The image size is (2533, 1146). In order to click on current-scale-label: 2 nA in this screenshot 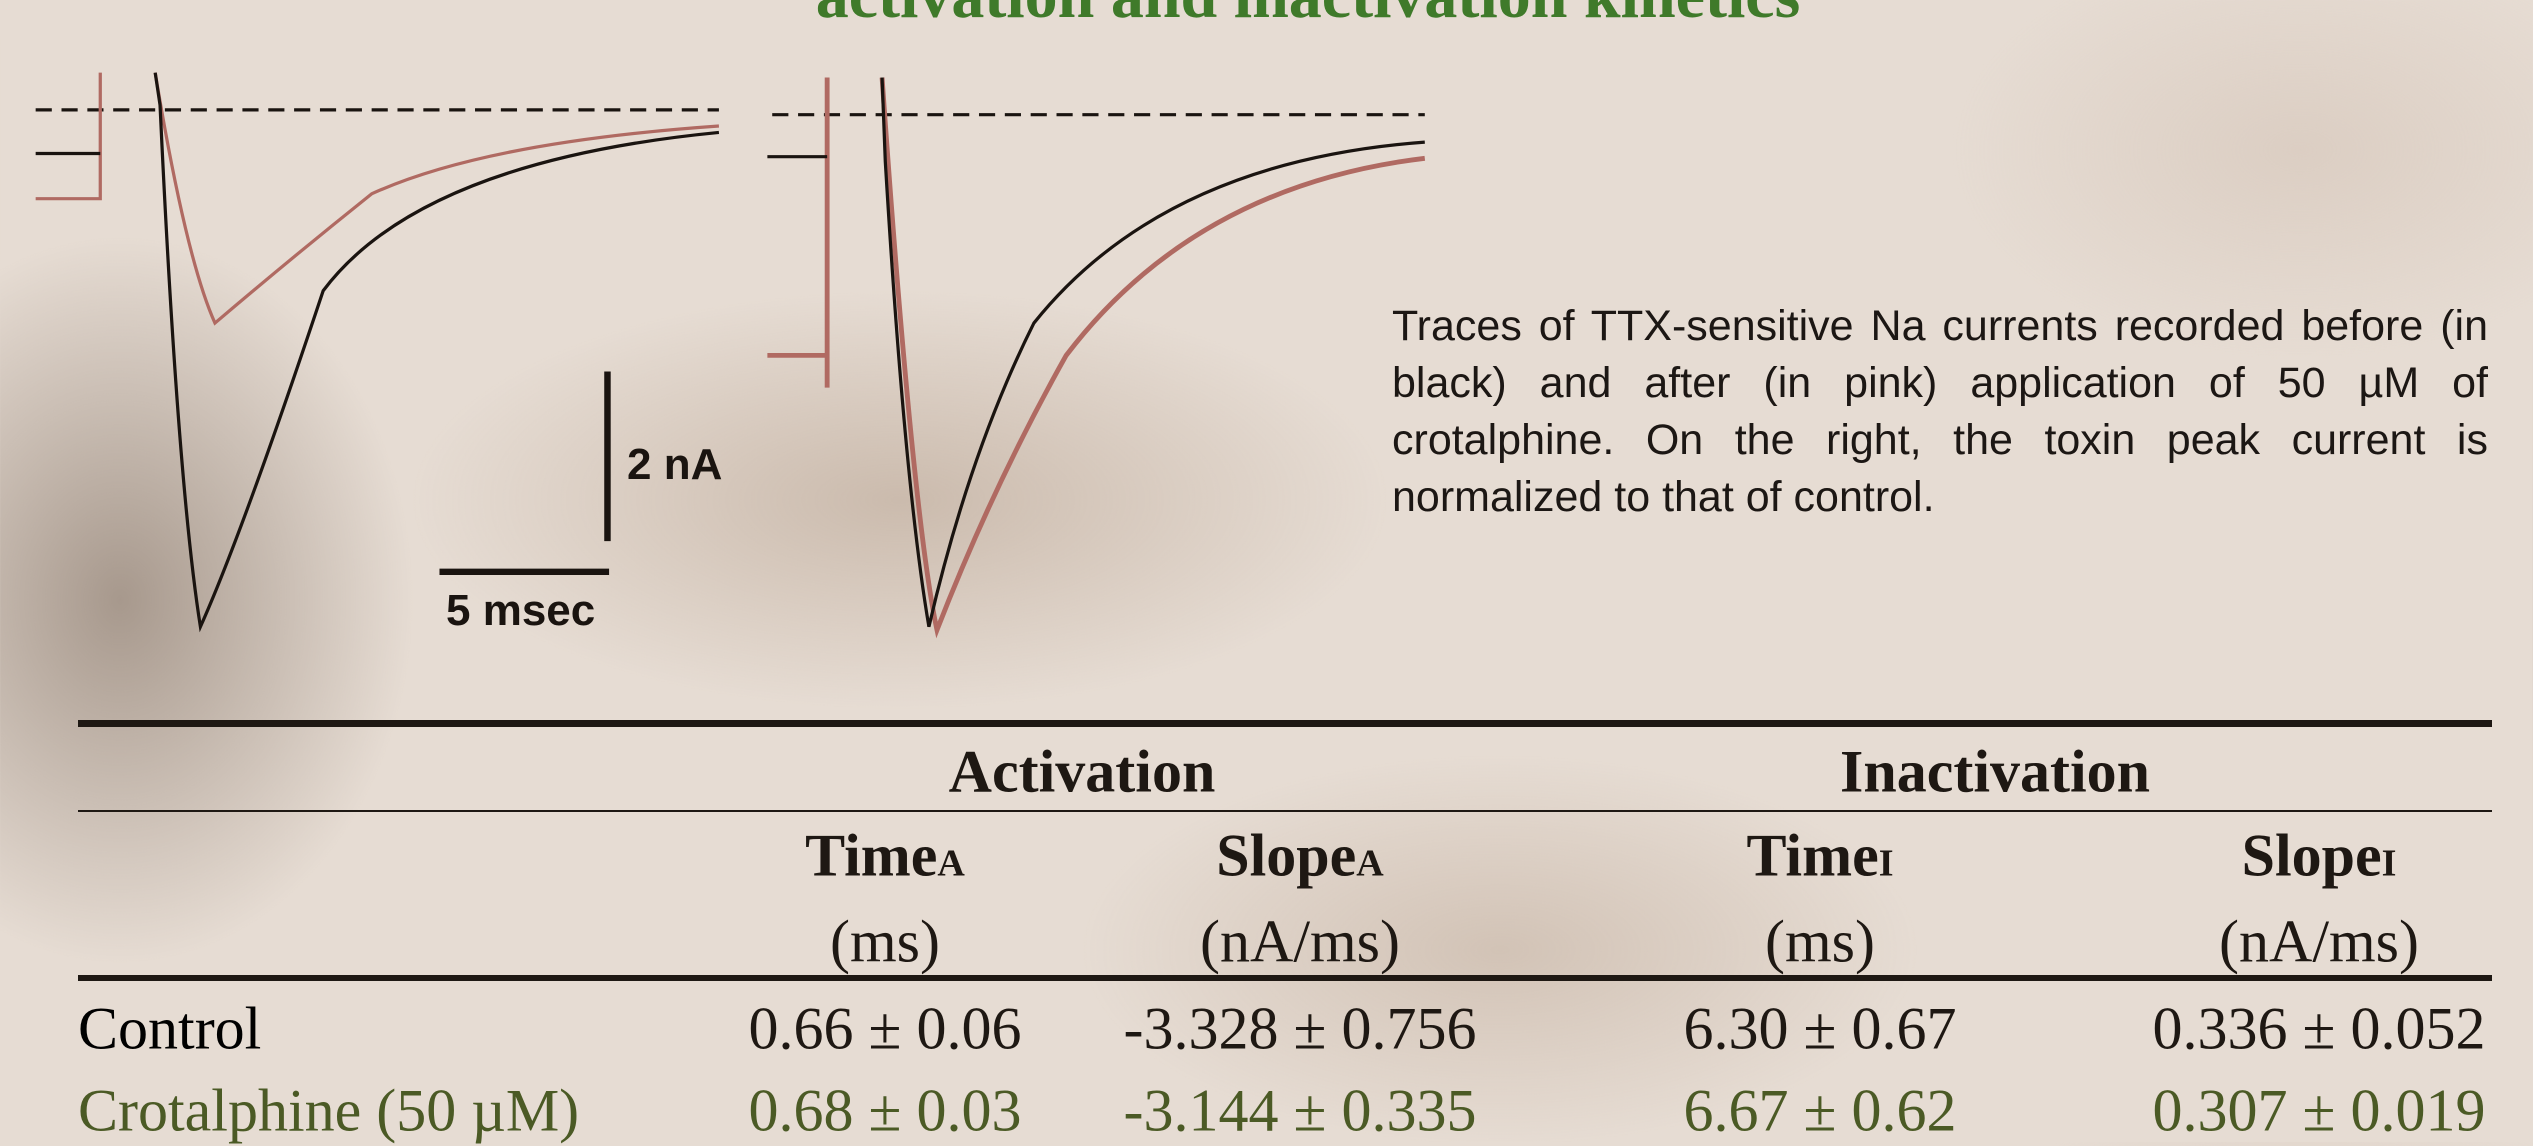, I will do `click(675, 464)`.